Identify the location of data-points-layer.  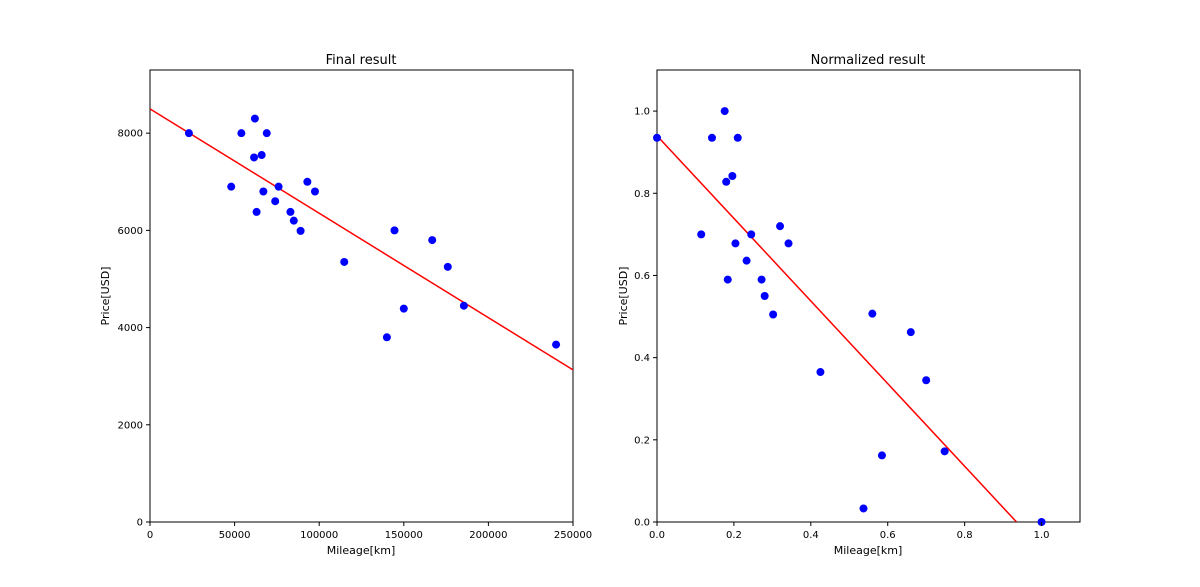
(372, 231).